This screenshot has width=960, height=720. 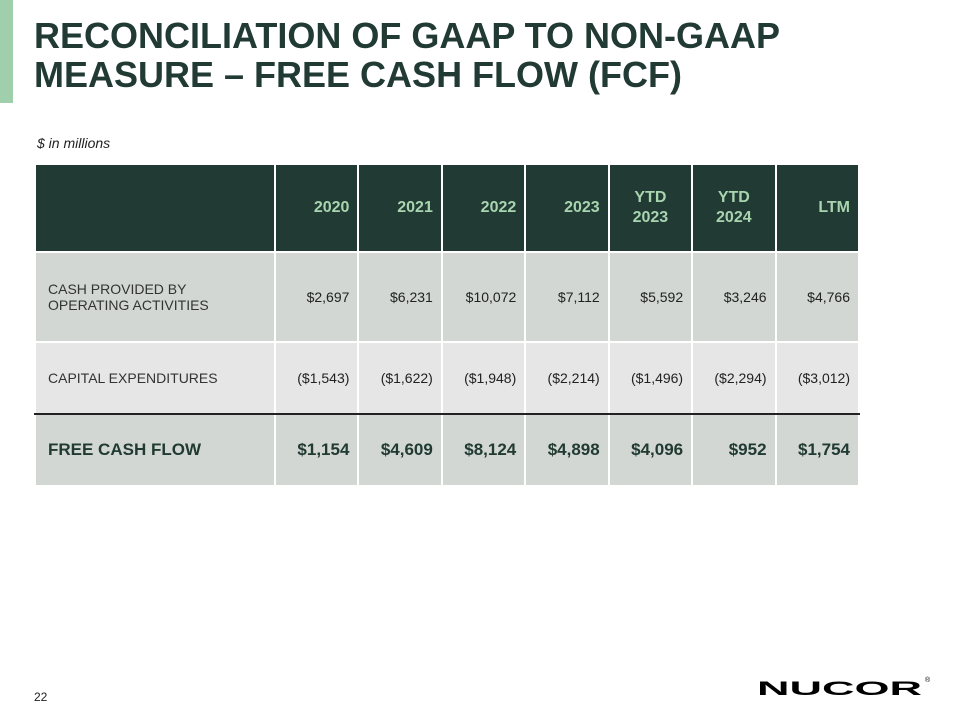 I want to click on cell-value: $4,898, so click(x=567, y=450).